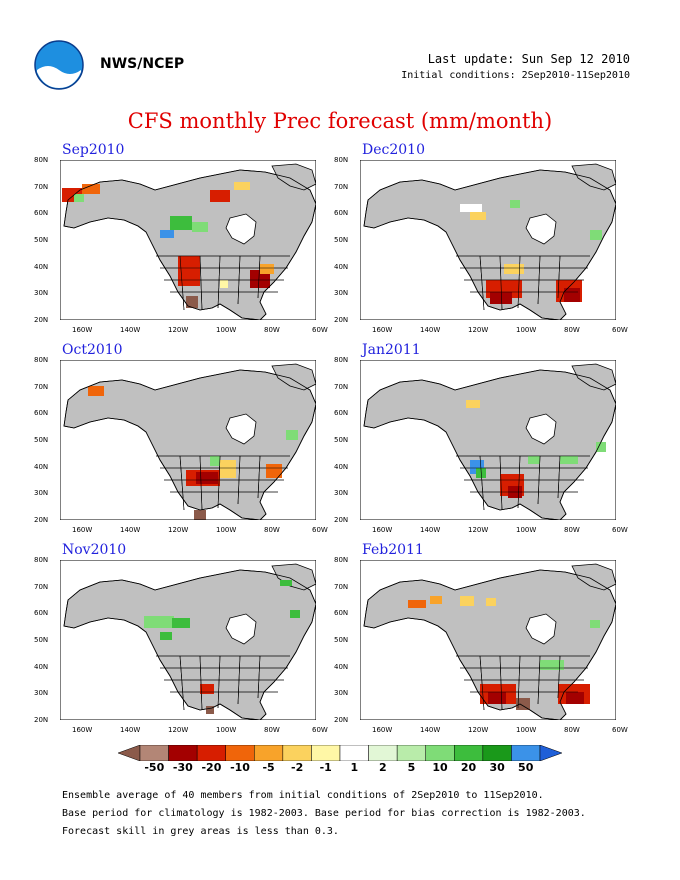 Image resolution: width=680 pixels, height=880 pixels. I want to click on org-name: NWS/NCEP, so click(142, 64).